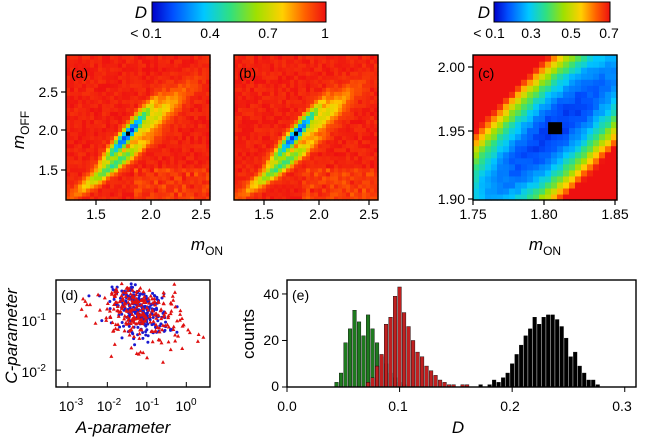 The width and height of the screenshot is (654, 438). Describe the element at coordinates (207, 246) in the screenshot. I see `panel-ab-xlabel: mON` at that location.